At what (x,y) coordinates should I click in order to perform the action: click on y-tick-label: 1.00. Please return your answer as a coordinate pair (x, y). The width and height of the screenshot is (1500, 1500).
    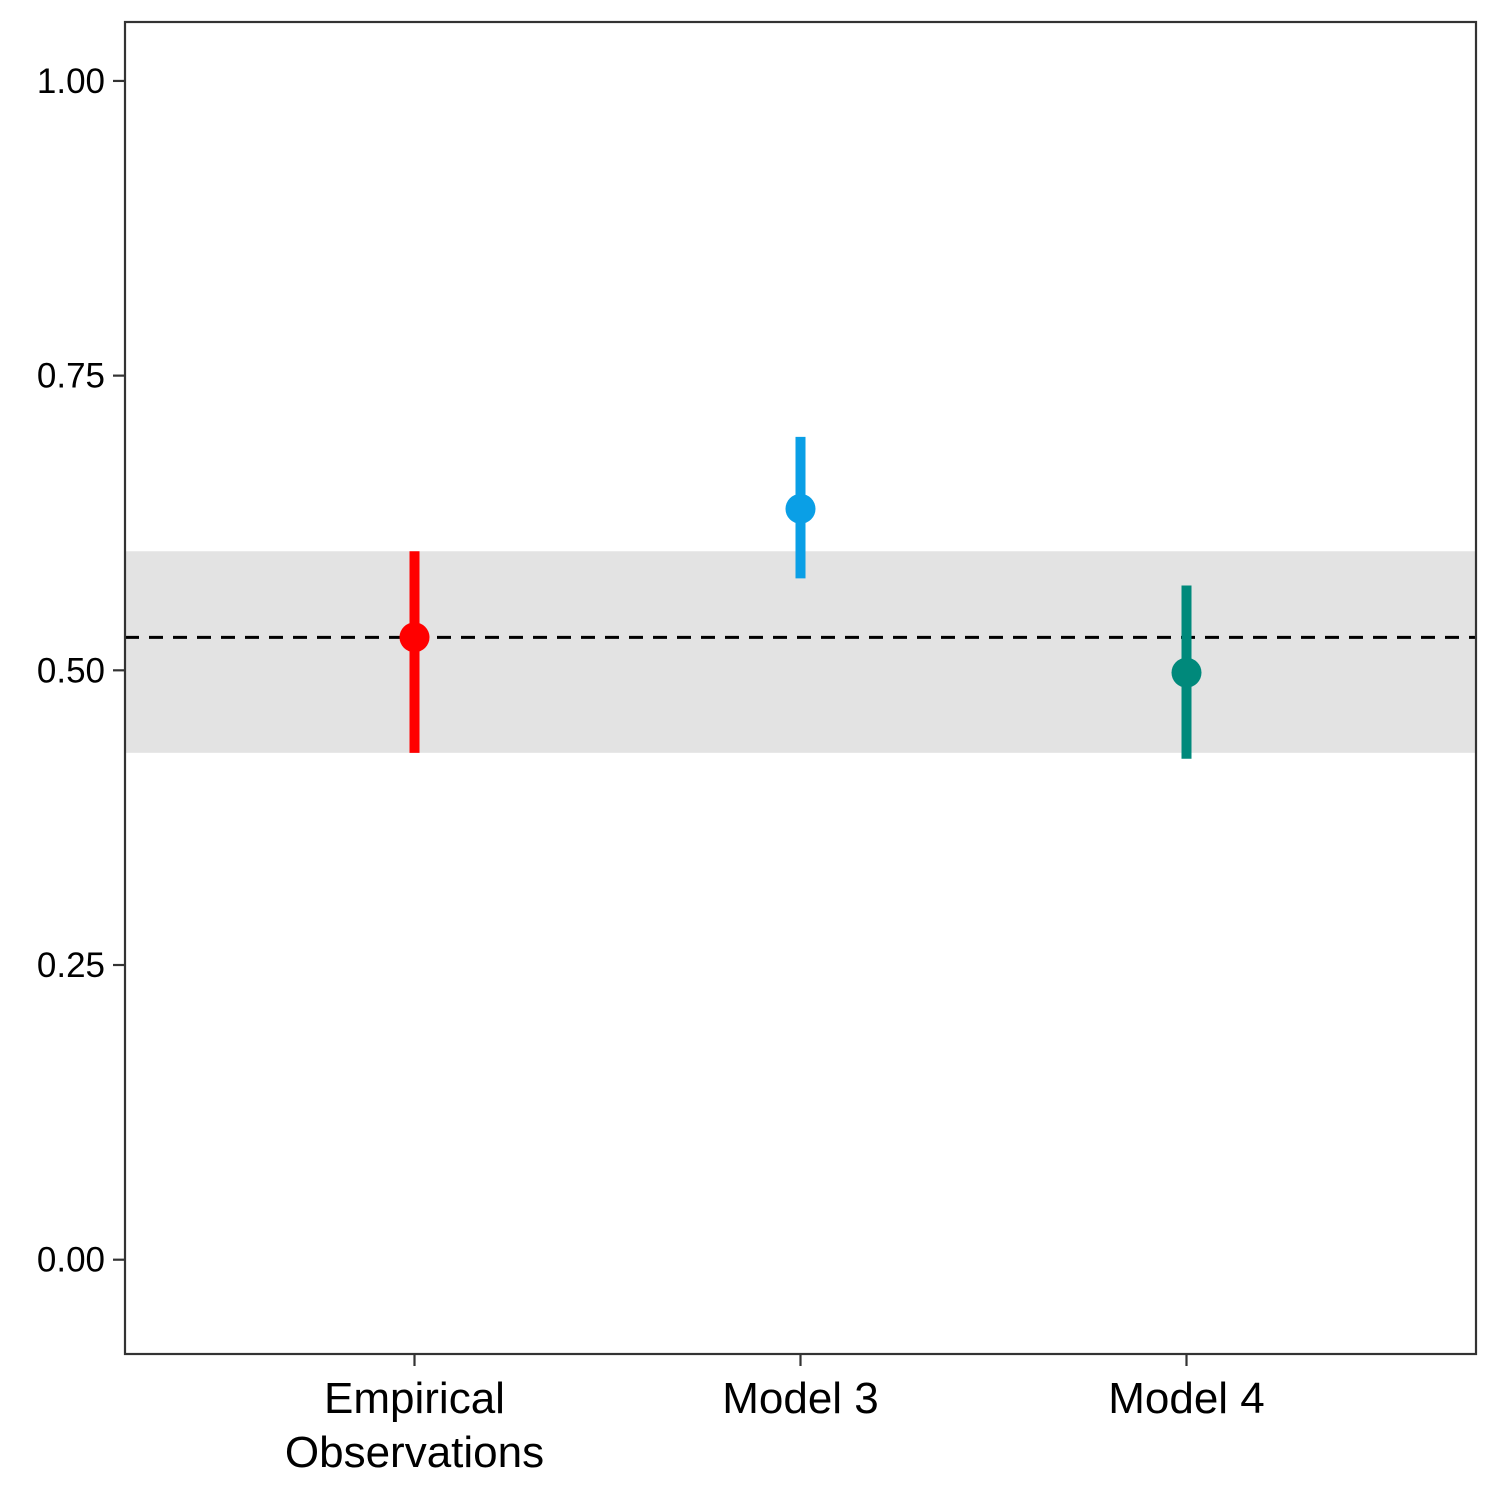
    Looking at the image, I should click on (71, 81).